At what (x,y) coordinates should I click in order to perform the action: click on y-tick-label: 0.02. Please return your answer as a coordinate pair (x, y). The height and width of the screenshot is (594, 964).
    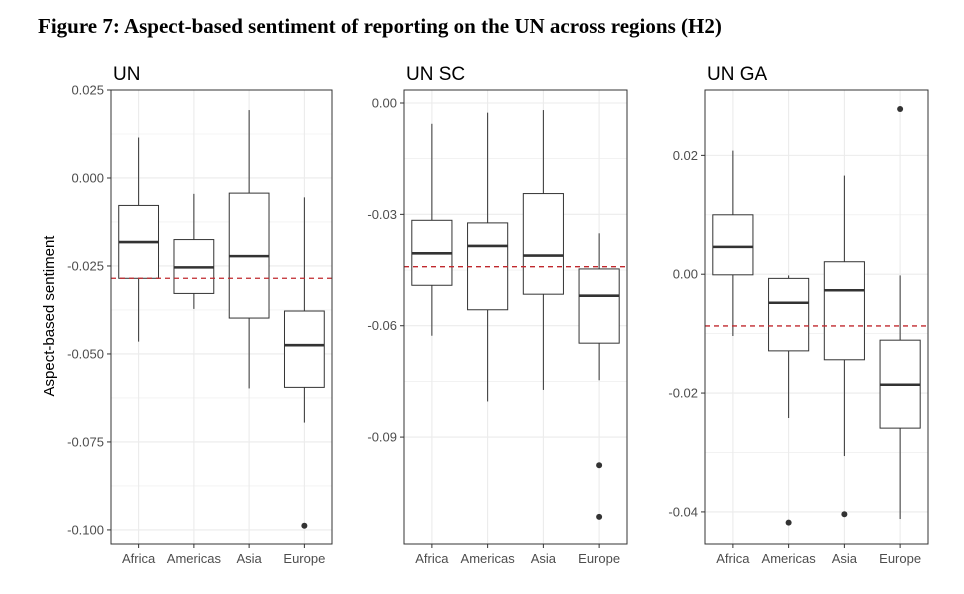
    Looking at the image, I should click on (685, 155).